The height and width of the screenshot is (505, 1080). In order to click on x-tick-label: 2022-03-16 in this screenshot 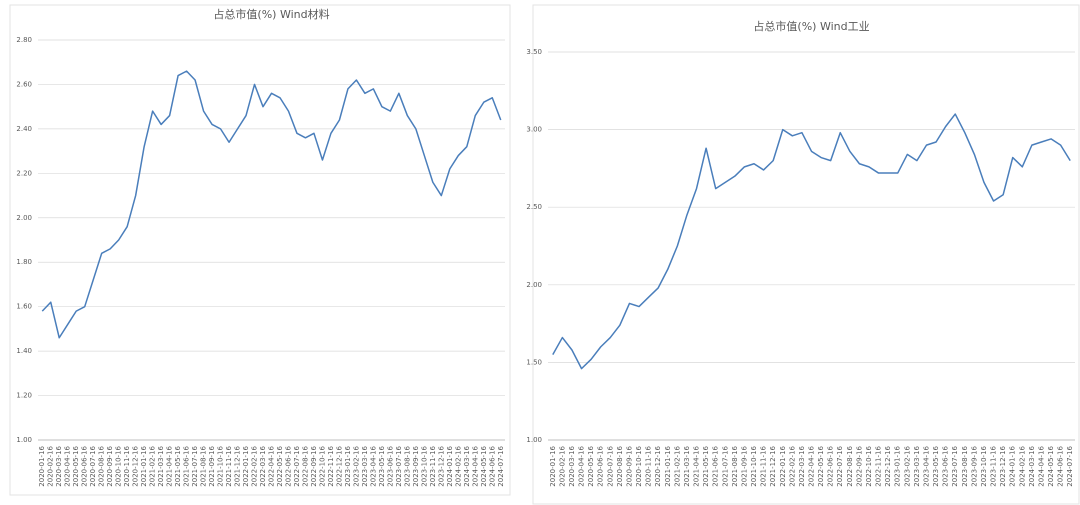, I will do `click(802, 465)`.